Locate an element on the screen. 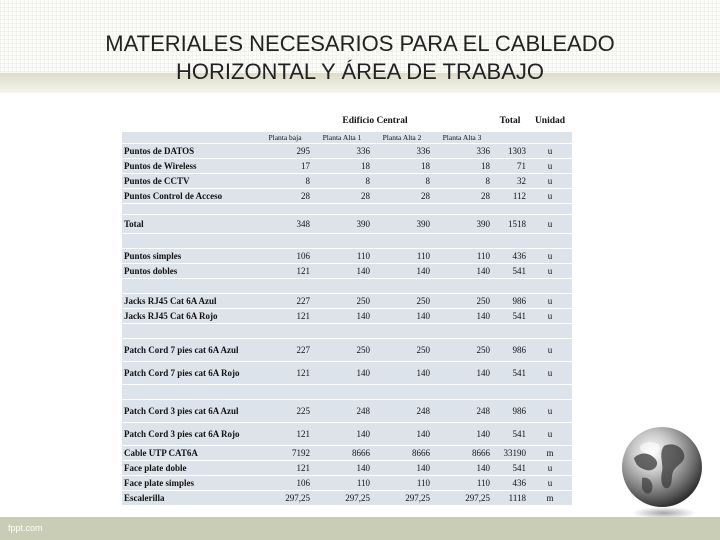 The height and width of the screenshot is (540, 720). globe-icon is located at coordinates (662, 473).